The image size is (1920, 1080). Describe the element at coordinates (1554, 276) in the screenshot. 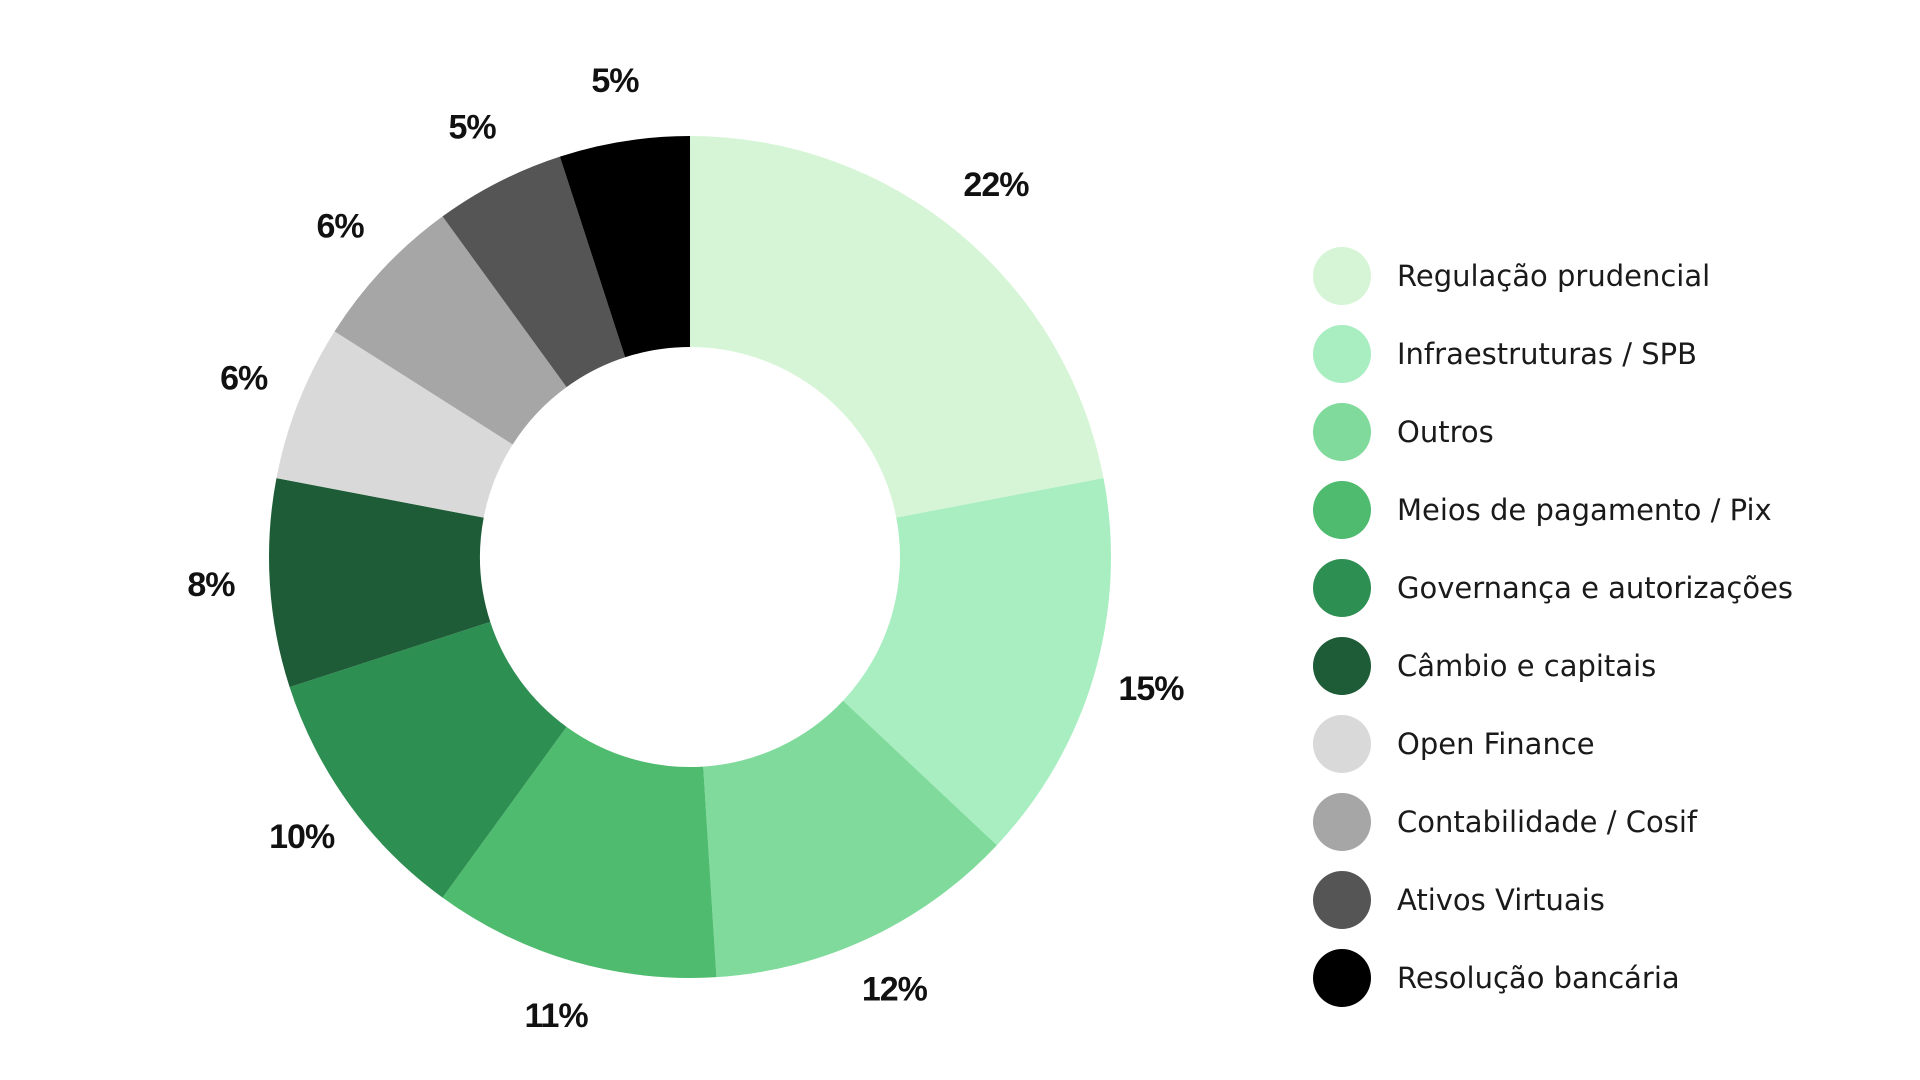

I see `legend-label: Regulação prudencial` at that location.